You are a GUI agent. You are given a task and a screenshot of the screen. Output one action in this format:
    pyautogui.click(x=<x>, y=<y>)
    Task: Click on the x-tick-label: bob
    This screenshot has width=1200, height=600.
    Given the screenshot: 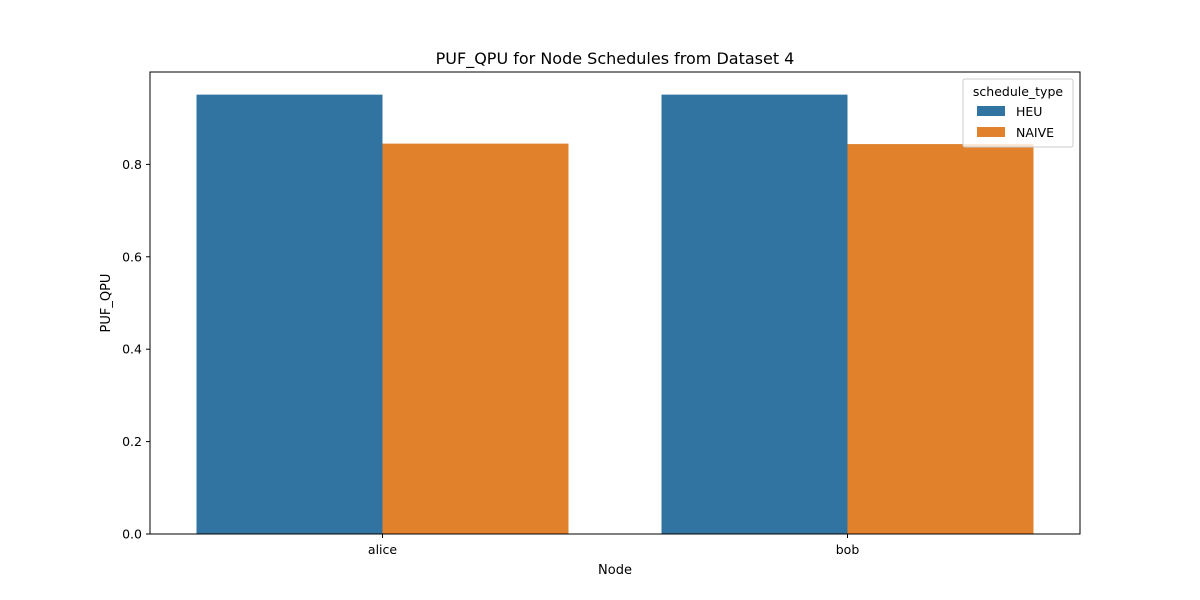 What is the action you would take?
    pyautogui.click(x=848, y=549)
    